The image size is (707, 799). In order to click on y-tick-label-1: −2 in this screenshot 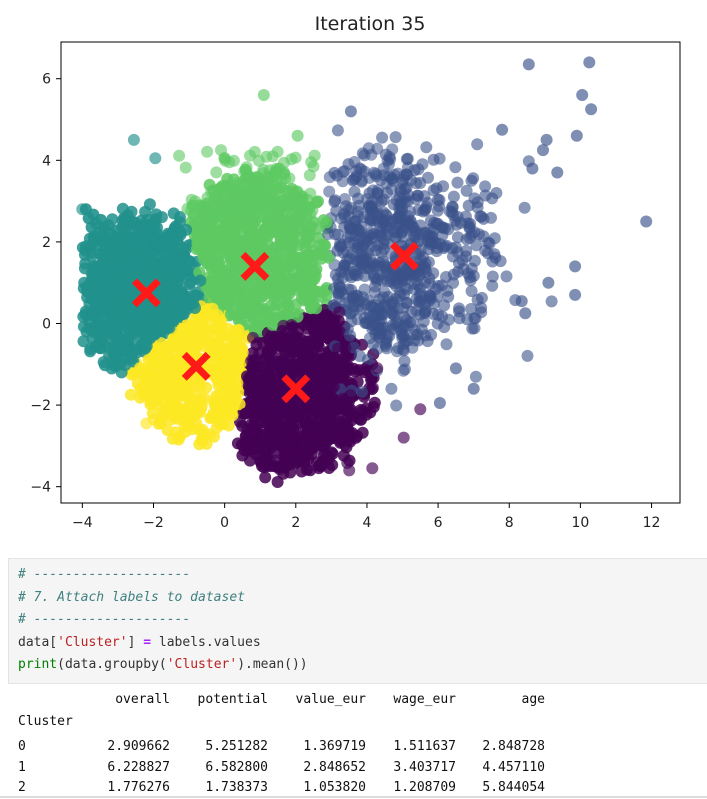, I will do `click(40, 406)`.